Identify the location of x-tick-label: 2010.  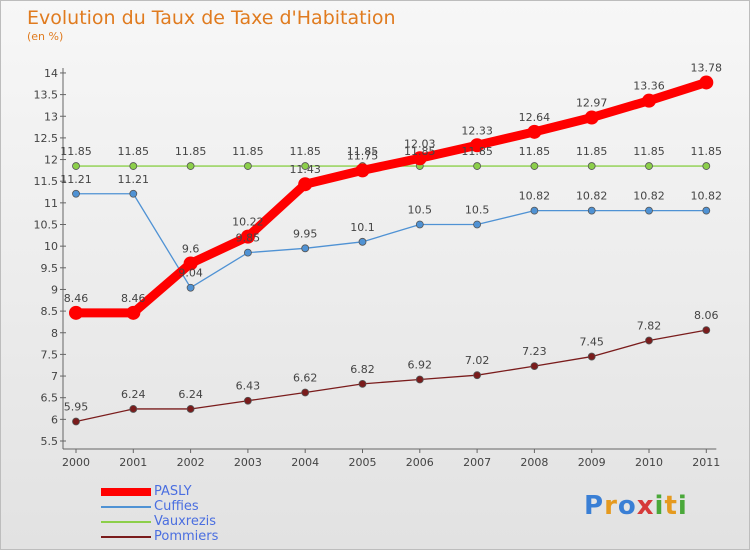
(649, 462).